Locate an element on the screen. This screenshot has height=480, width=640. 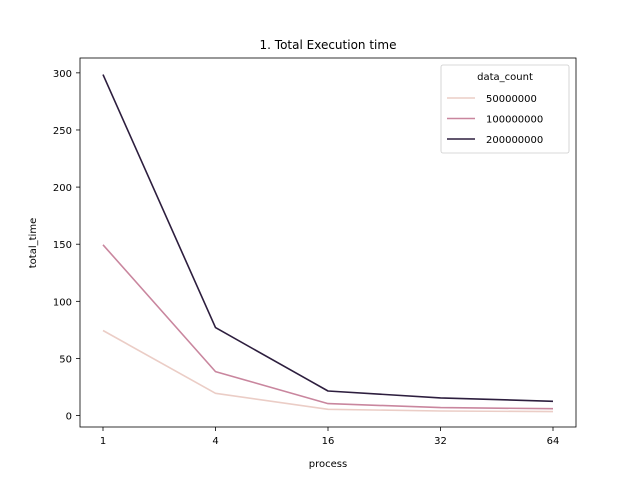
y-tick-label: 100 is located at coordinates (62, 302).